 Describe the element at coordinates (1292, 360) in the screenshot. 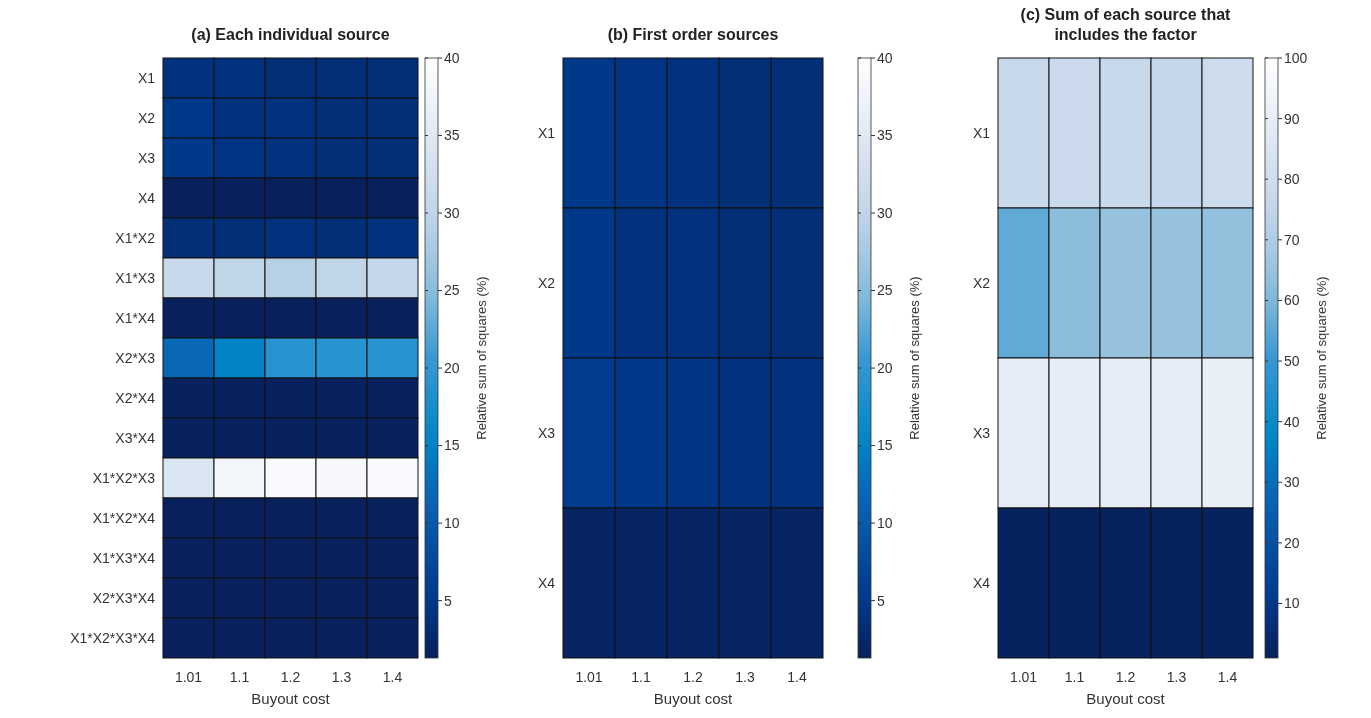

I see `color-bar-label: 50` at that location.